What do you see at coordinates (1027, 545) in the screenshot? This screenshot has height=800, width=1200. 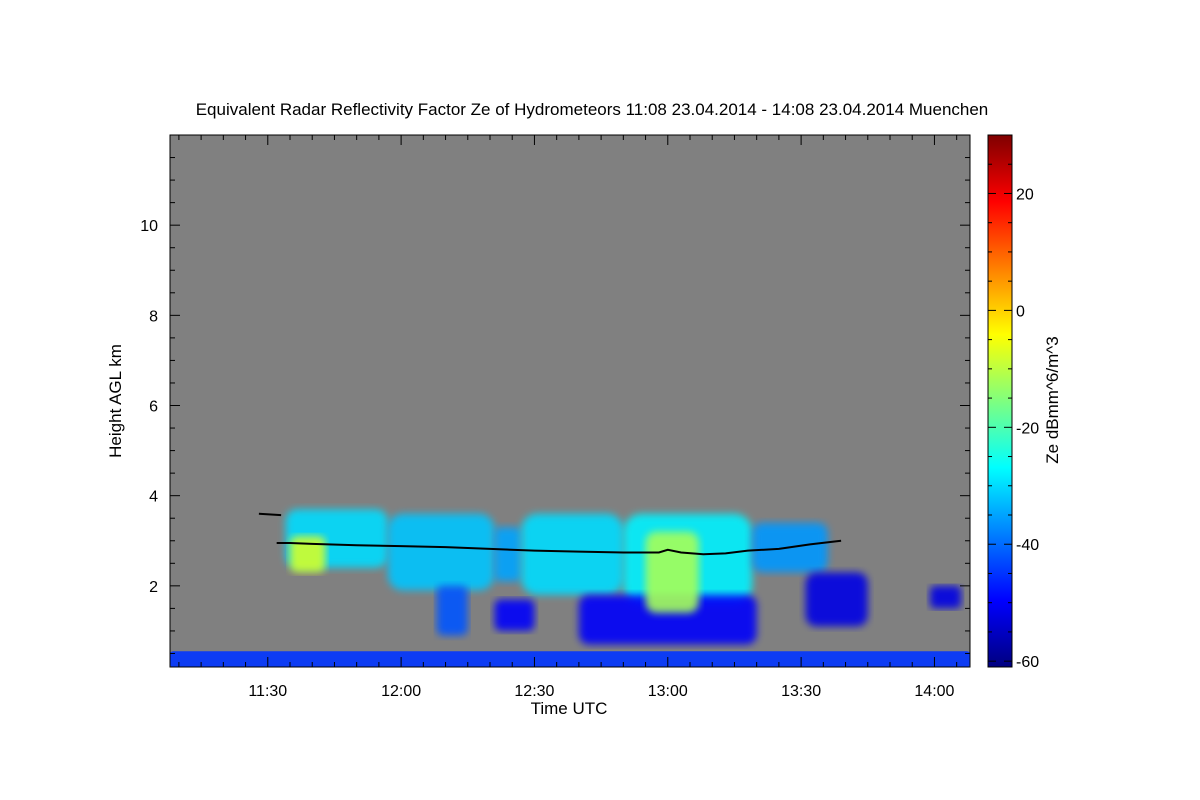 I see `colorbar-tick-label: -40` at bounding box center [1027, 545].